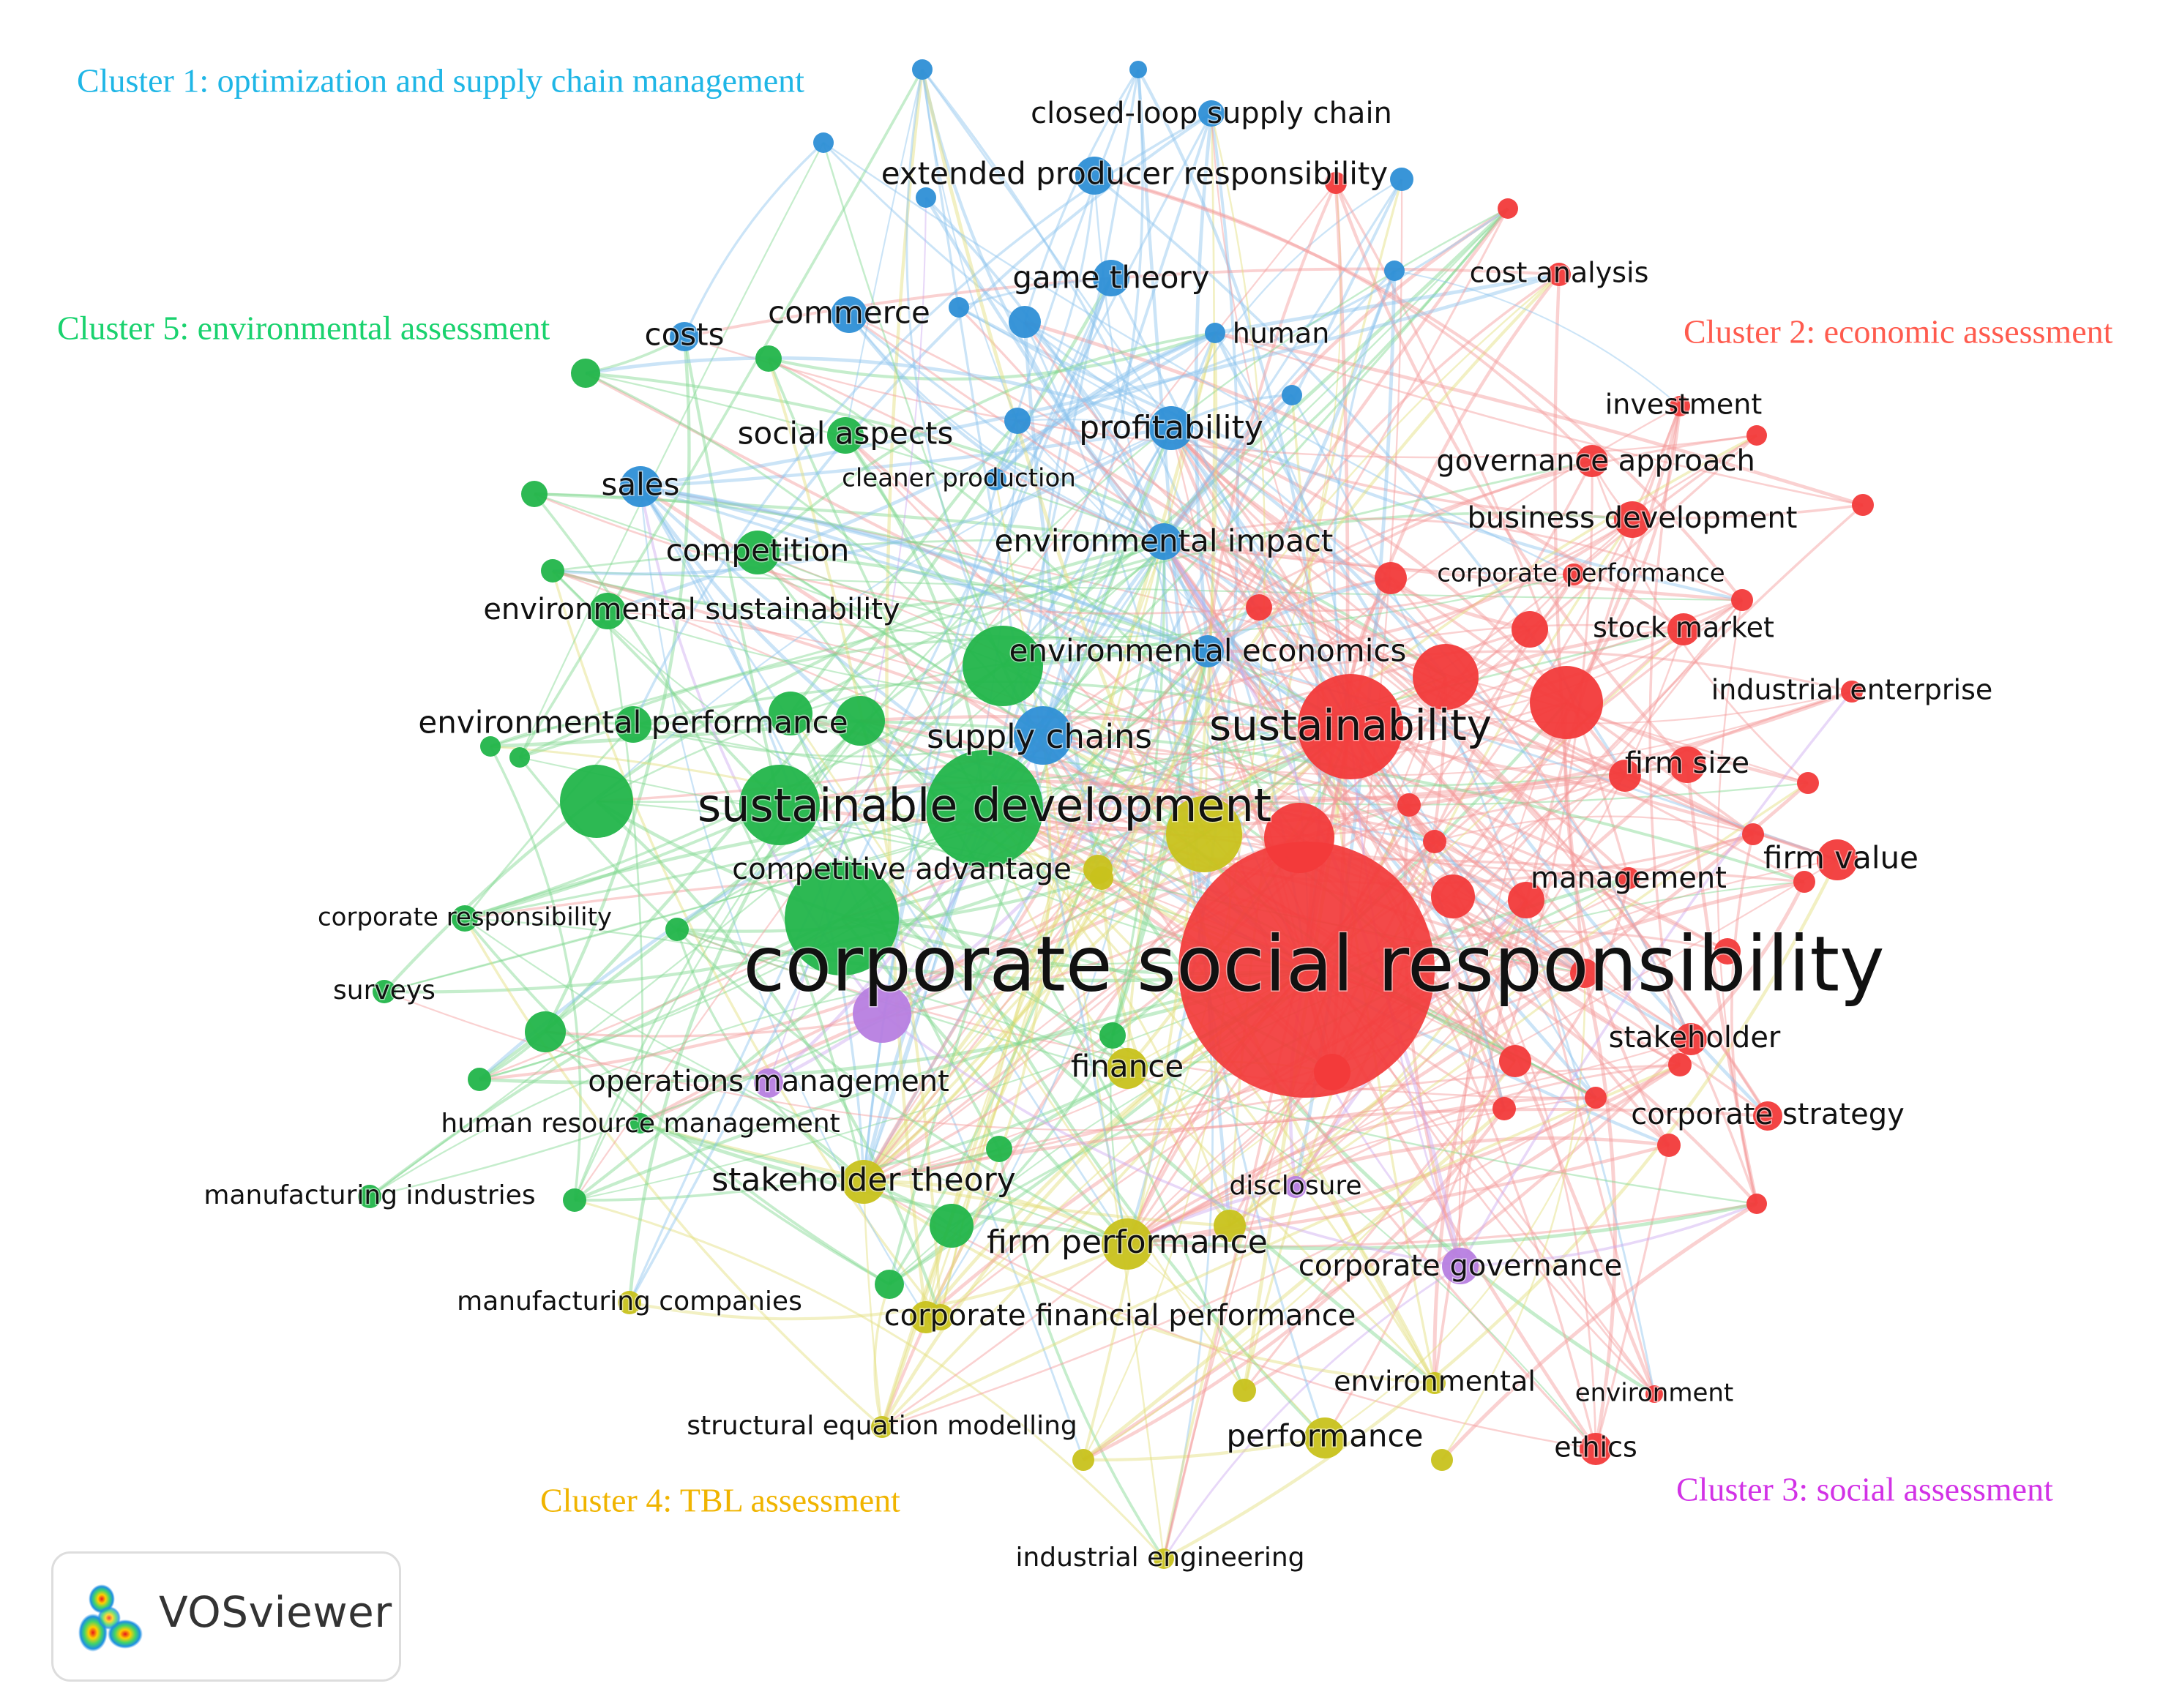 The image size is (2182, 1708). What do you see at coordinates (849, 313) in the screenshot?
I see `keyword-label: commerce` at bounding box center [849, 313].